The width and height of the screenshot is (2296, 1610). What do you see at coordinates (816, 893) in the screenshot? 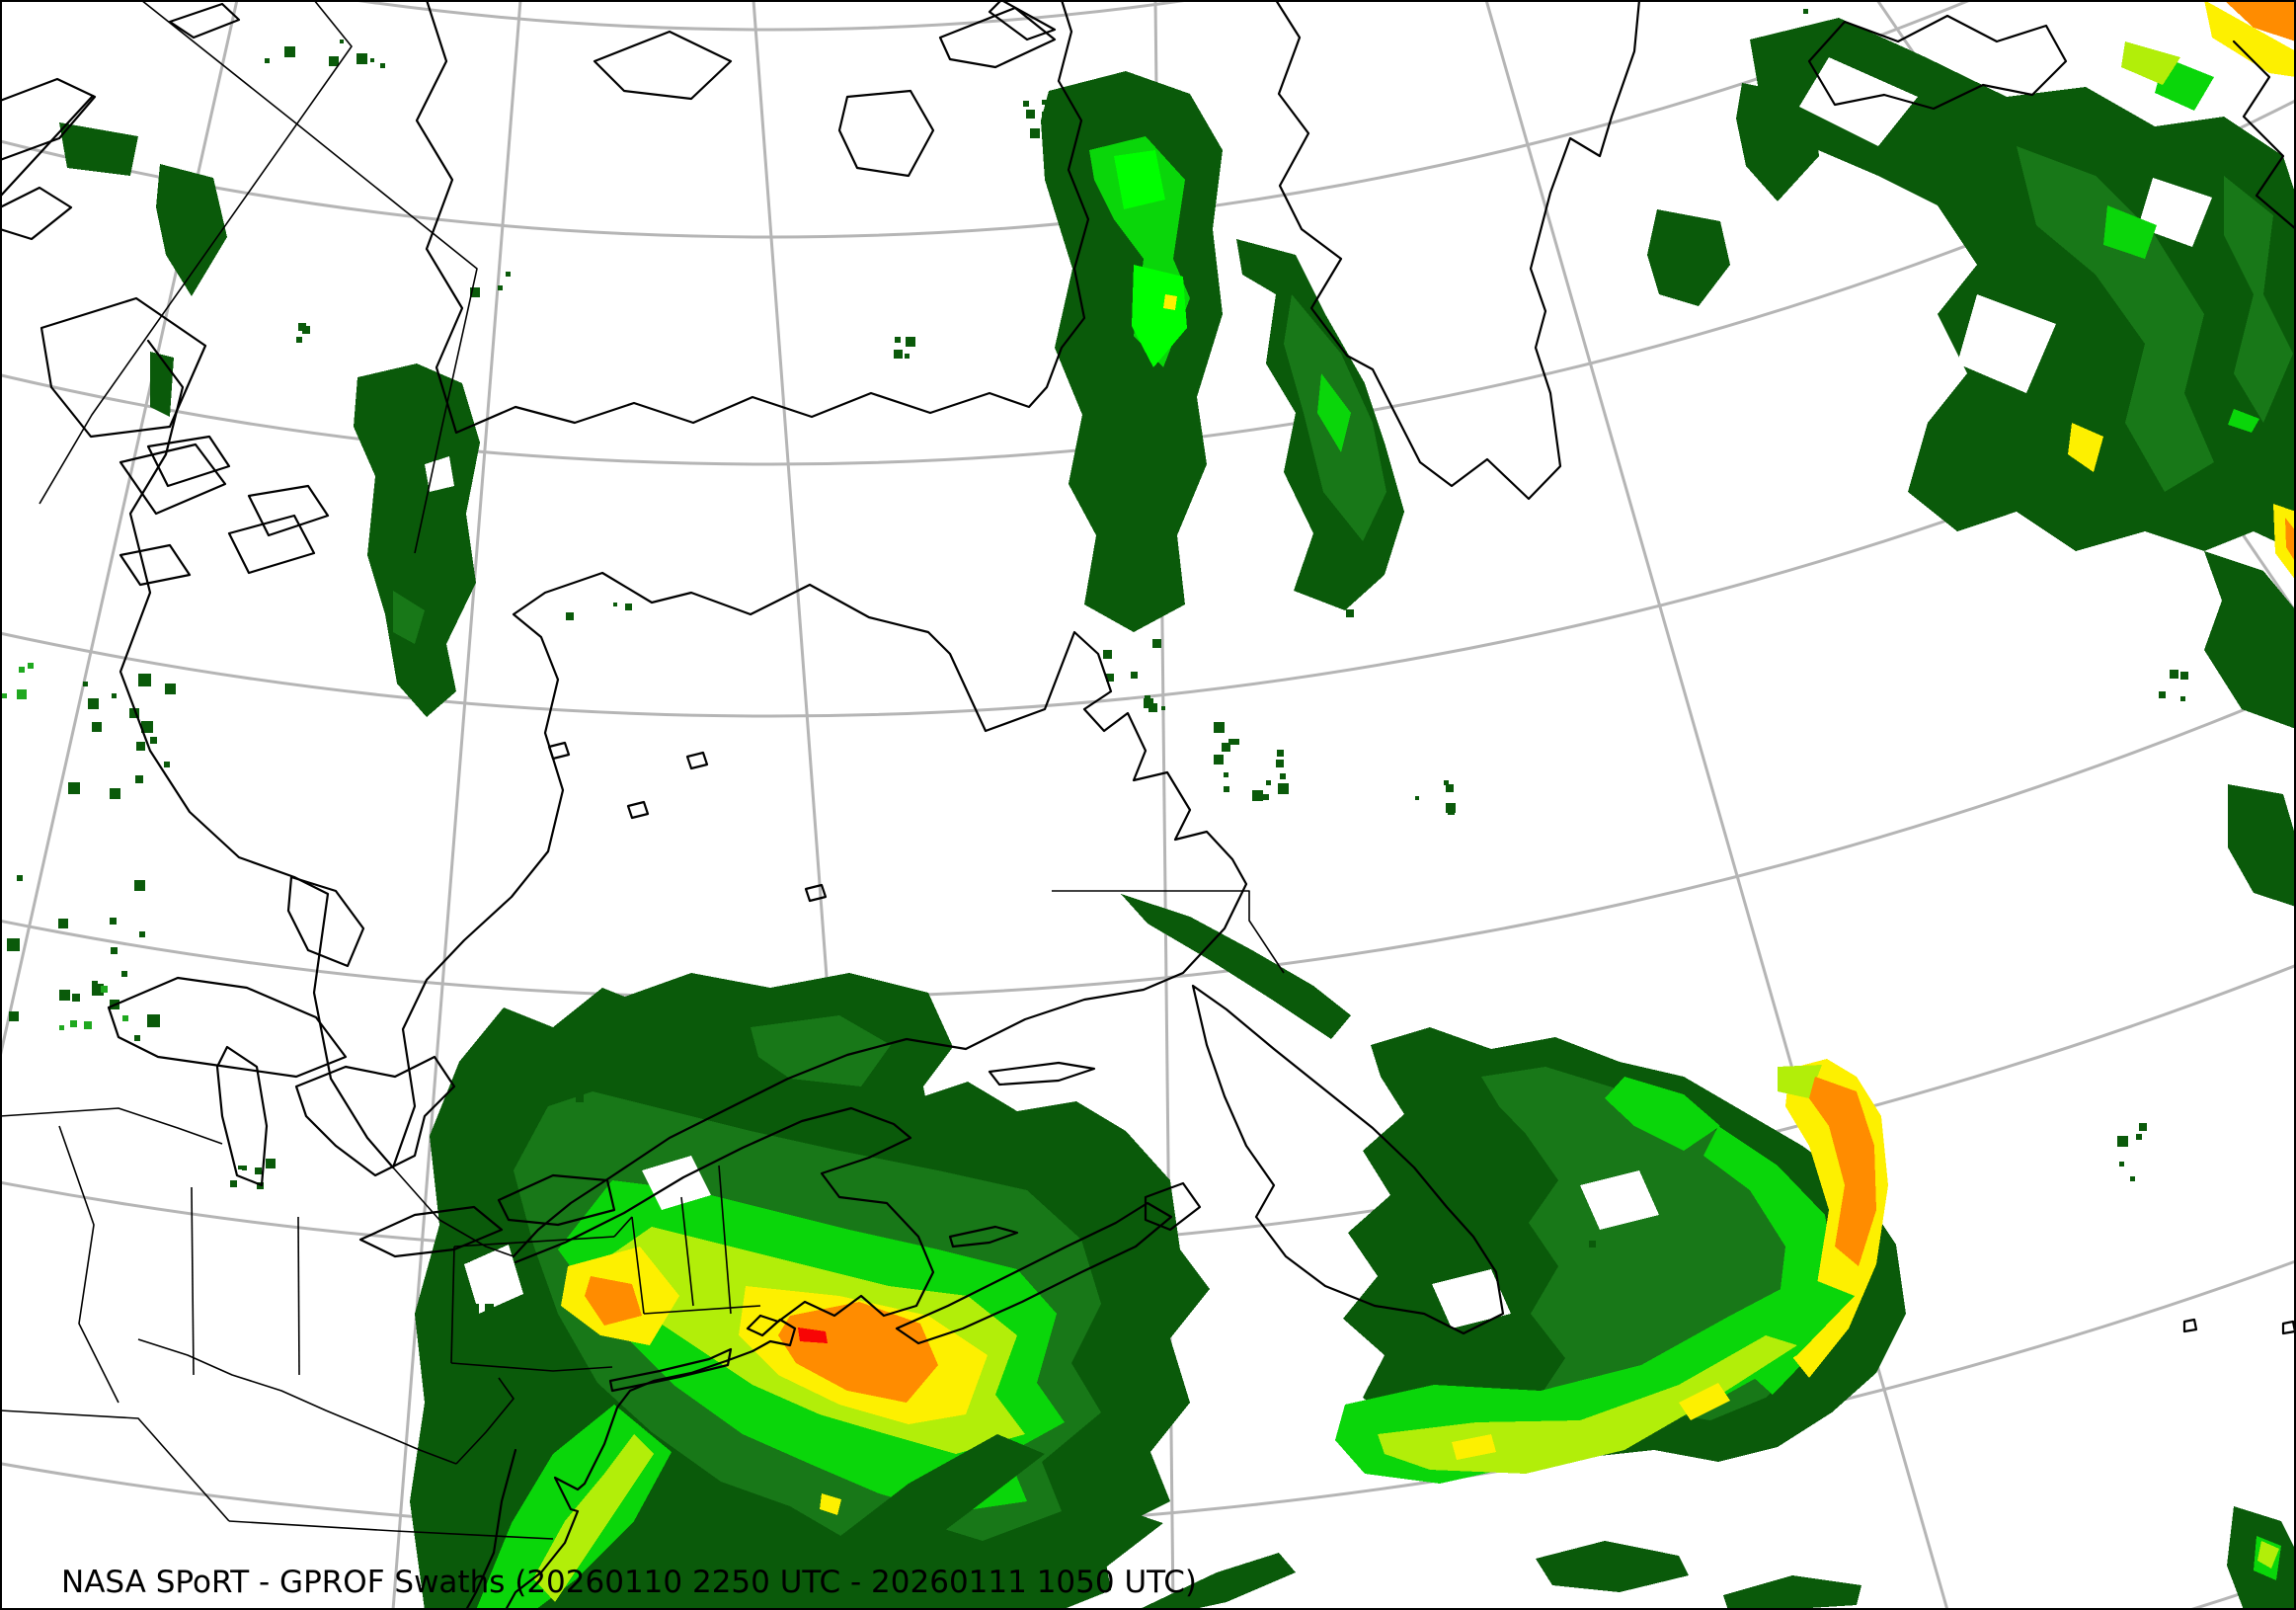
I see `coastline-quebec-lake-d` at bounding box center [816, 893].